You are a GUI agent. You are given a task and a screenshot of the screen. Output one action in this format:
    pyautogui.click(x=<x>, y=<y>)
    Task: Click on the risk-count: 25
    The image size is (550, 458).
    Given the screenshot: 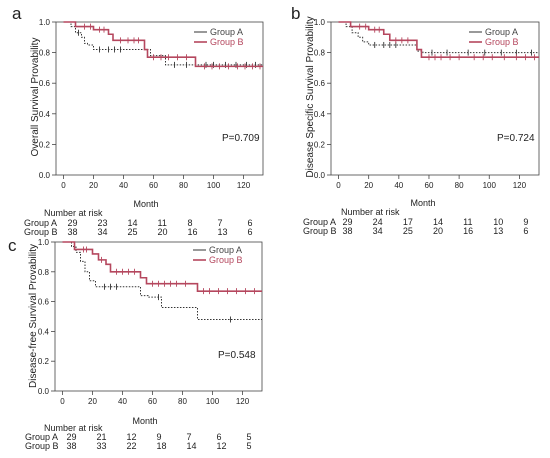 What is the action you would take?
    pyautogui.click(x=133, y=232)
    